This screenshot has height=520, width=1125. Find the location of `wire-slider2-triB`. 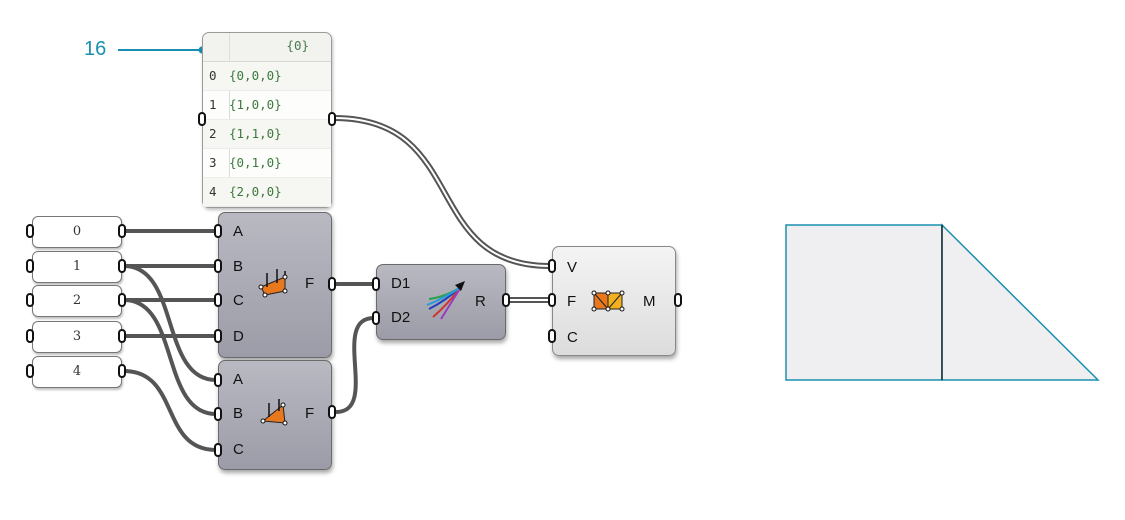

wire-slider2-triB is located at coordinates (170, 357).